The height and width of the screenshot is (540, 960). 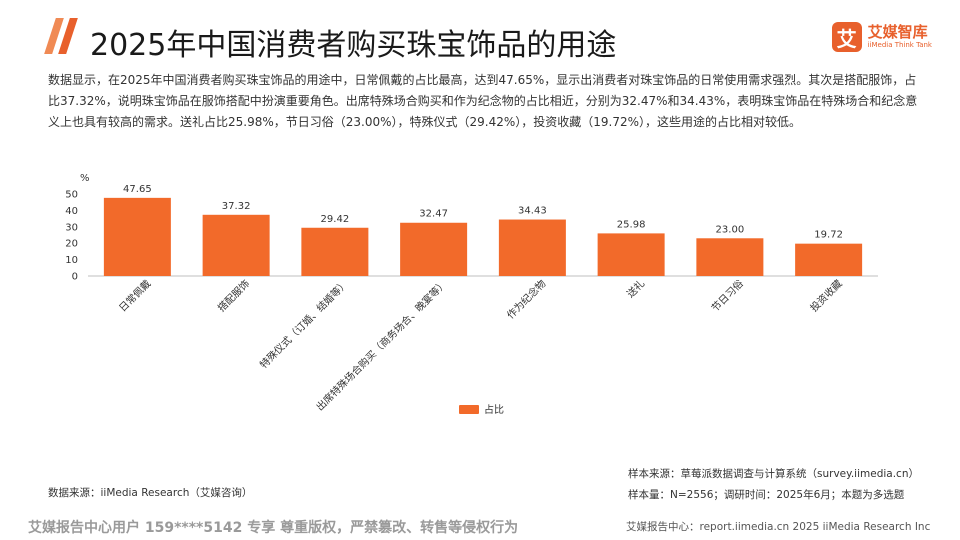 I want to click on data-label: 34.43, so click(x=532, y=211).